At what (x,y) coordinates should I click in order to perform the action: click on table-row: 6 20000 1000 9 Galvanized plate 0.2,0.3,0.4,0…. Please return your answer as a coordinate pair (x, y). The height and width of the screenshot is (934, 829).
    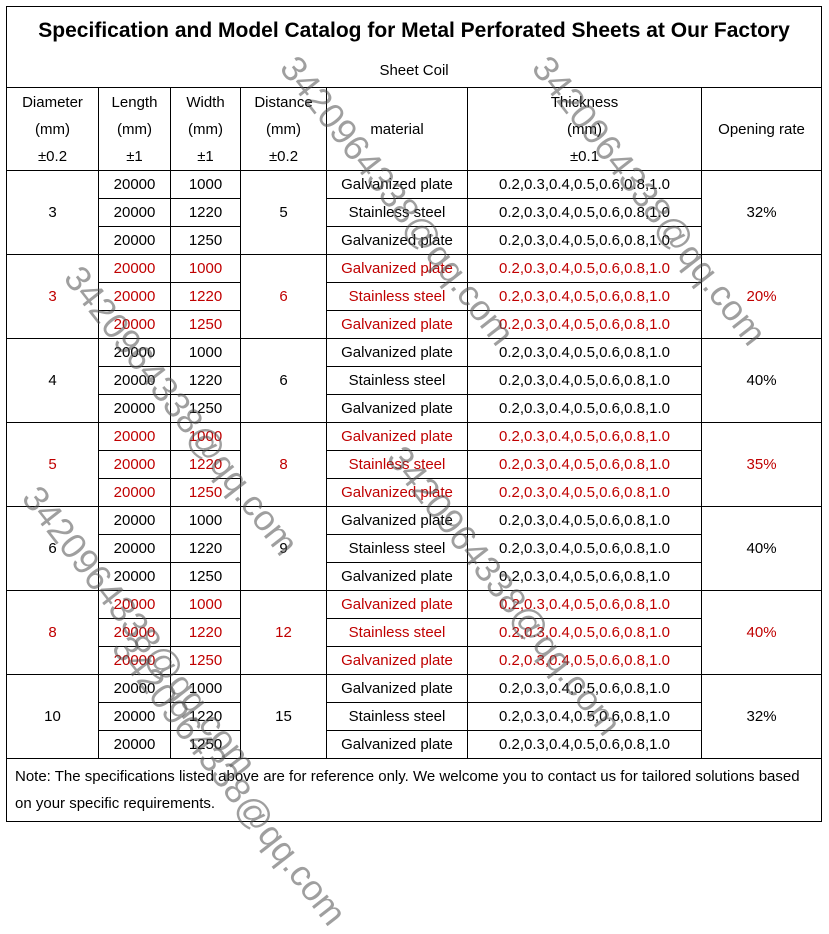
    Looking at the image, I should click on (414, 548).